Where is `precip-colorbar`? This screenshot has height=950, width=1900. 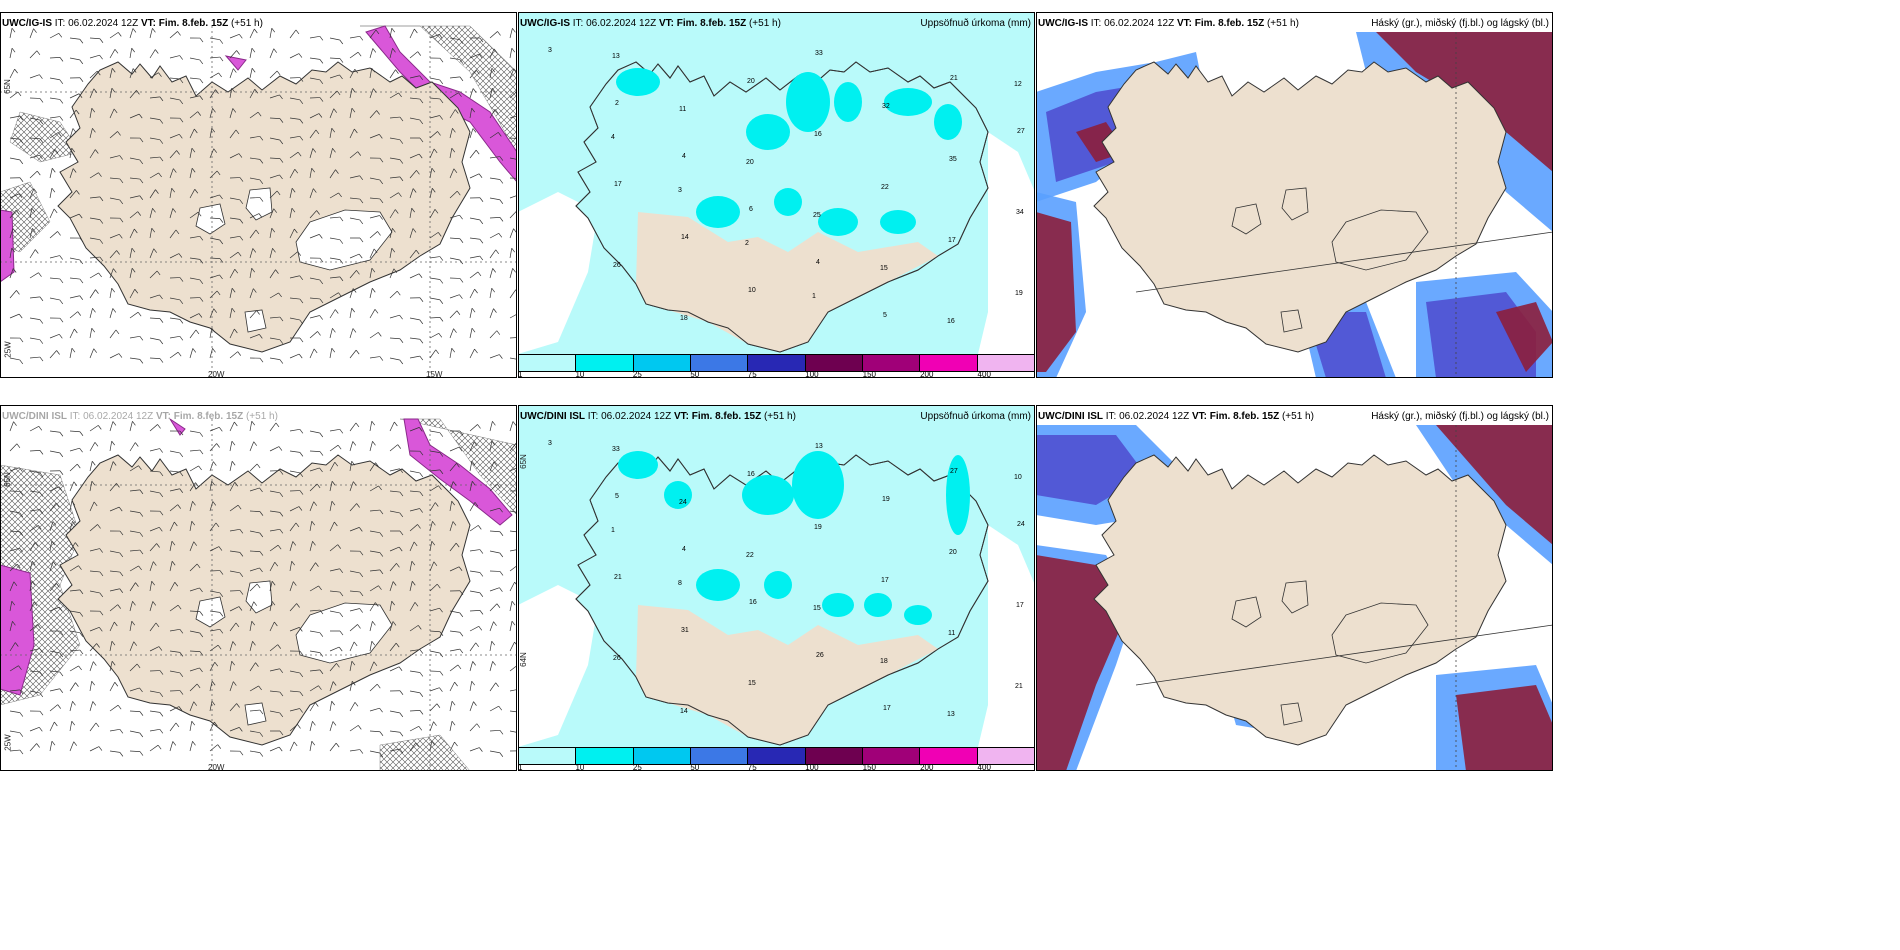
precip-colorbar is located at coordinates (776, 756).